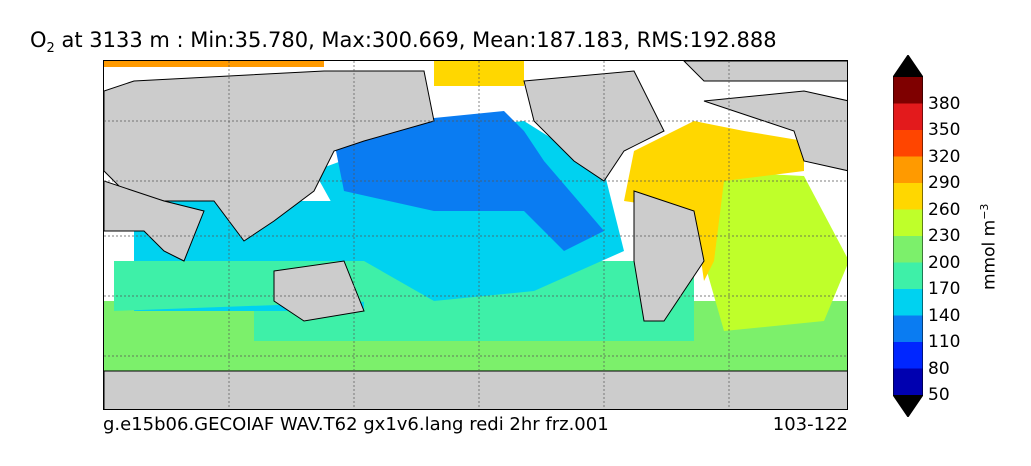  What do you see at coordinates (594, 126) in the screenshot?
I see `north-america-land` at bounding box center [594, 126].